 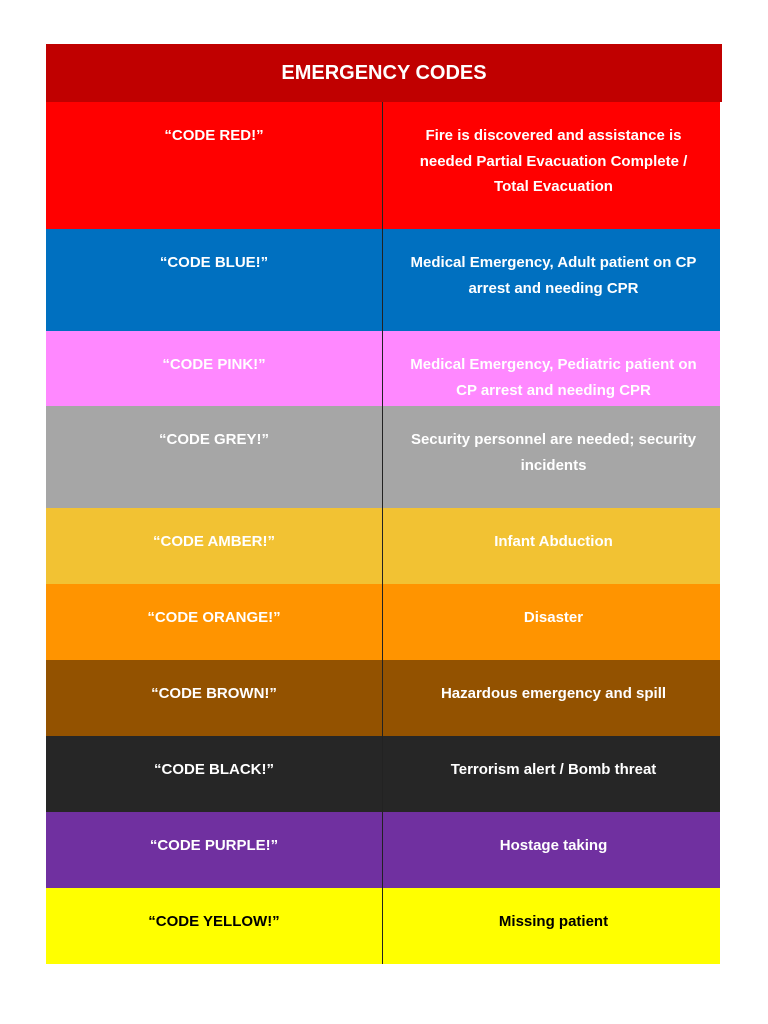 I want to click on table-title: EMERGENCY CODES, so click(x=384, y=73).